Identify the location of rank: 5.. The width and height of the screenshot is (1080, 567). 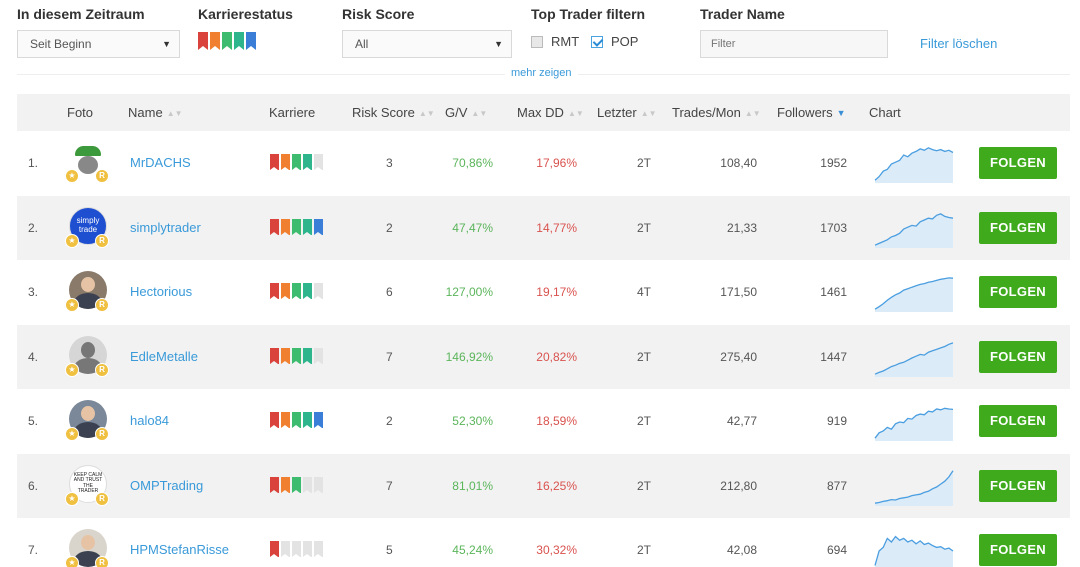
(33, 421).